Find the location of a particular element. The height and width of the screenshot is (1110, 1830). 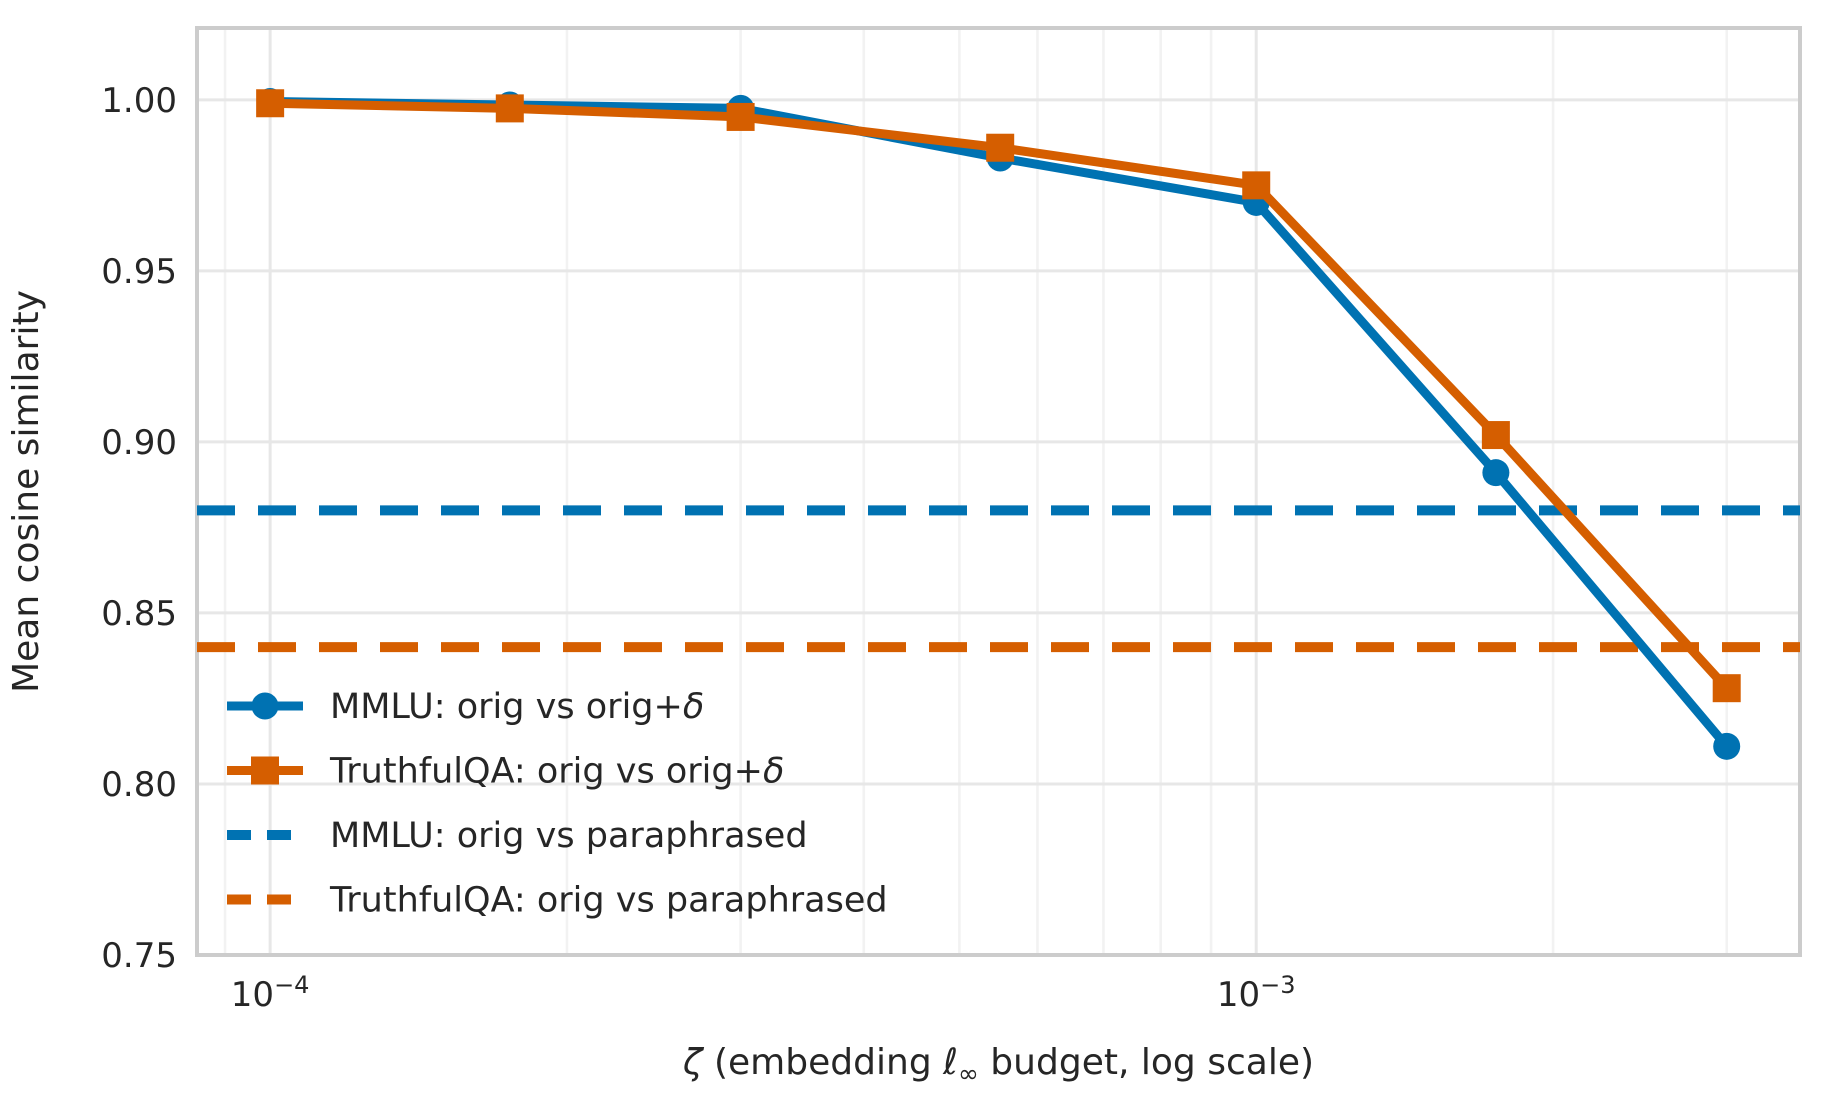

legend-item-mmlu-orig-vs-paraphrased: MMLU: orig vs paraphrased is located at coordinates (517, 836).